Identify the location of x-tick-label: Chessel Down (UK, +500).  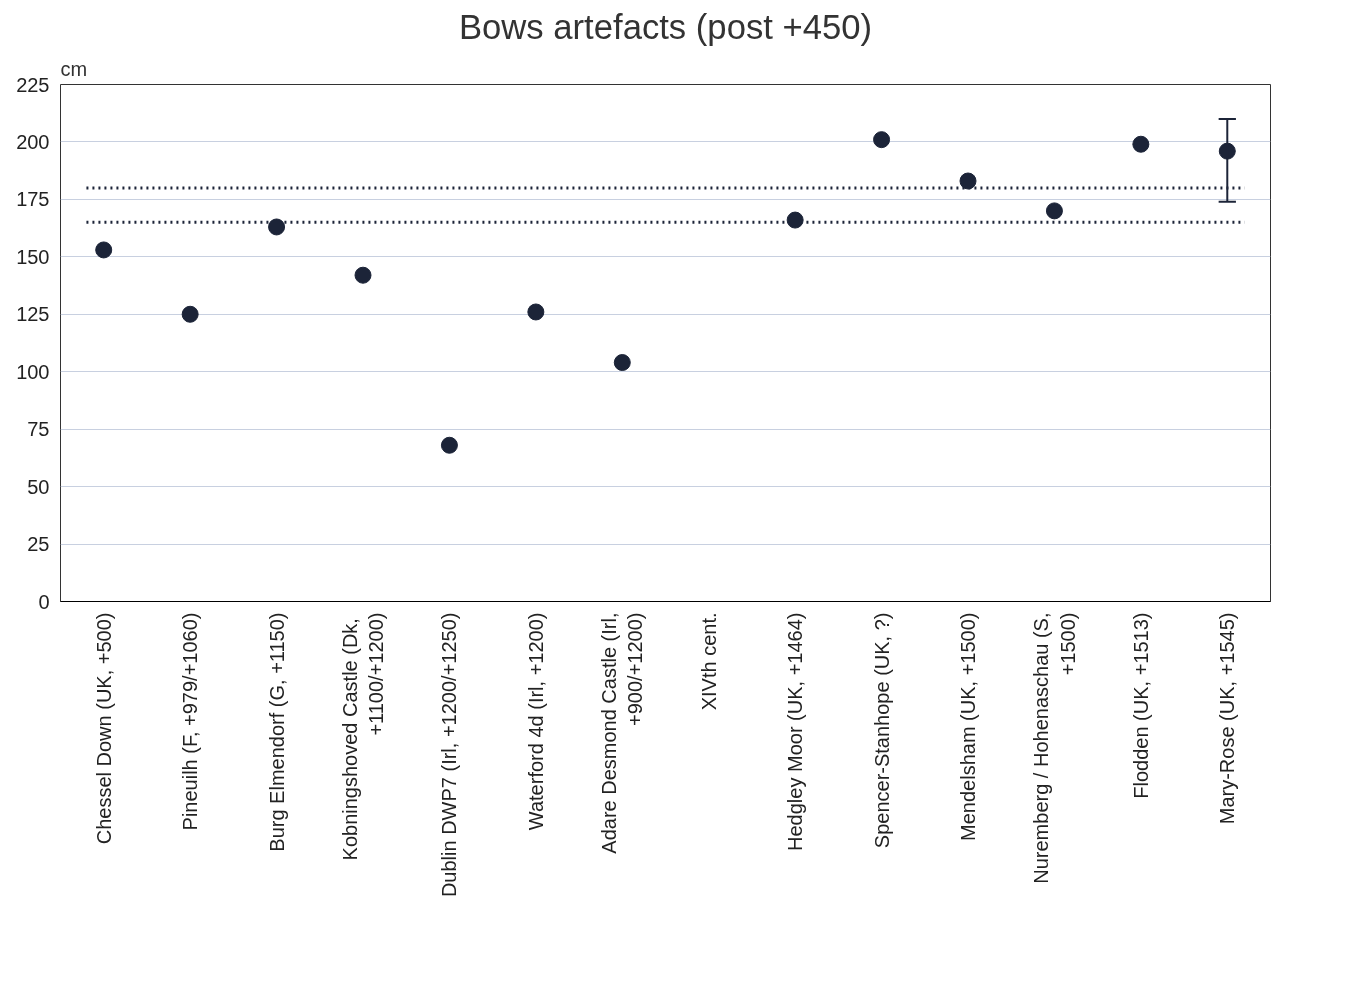
(103, 728).